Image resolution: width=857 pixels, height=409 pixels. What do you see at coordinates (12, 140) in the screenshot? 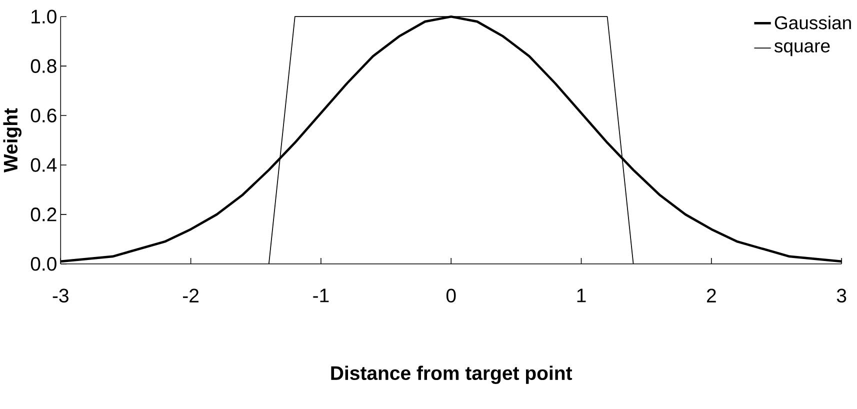
I see `y-axis-title: Weight` at bounding box center [12, 140].